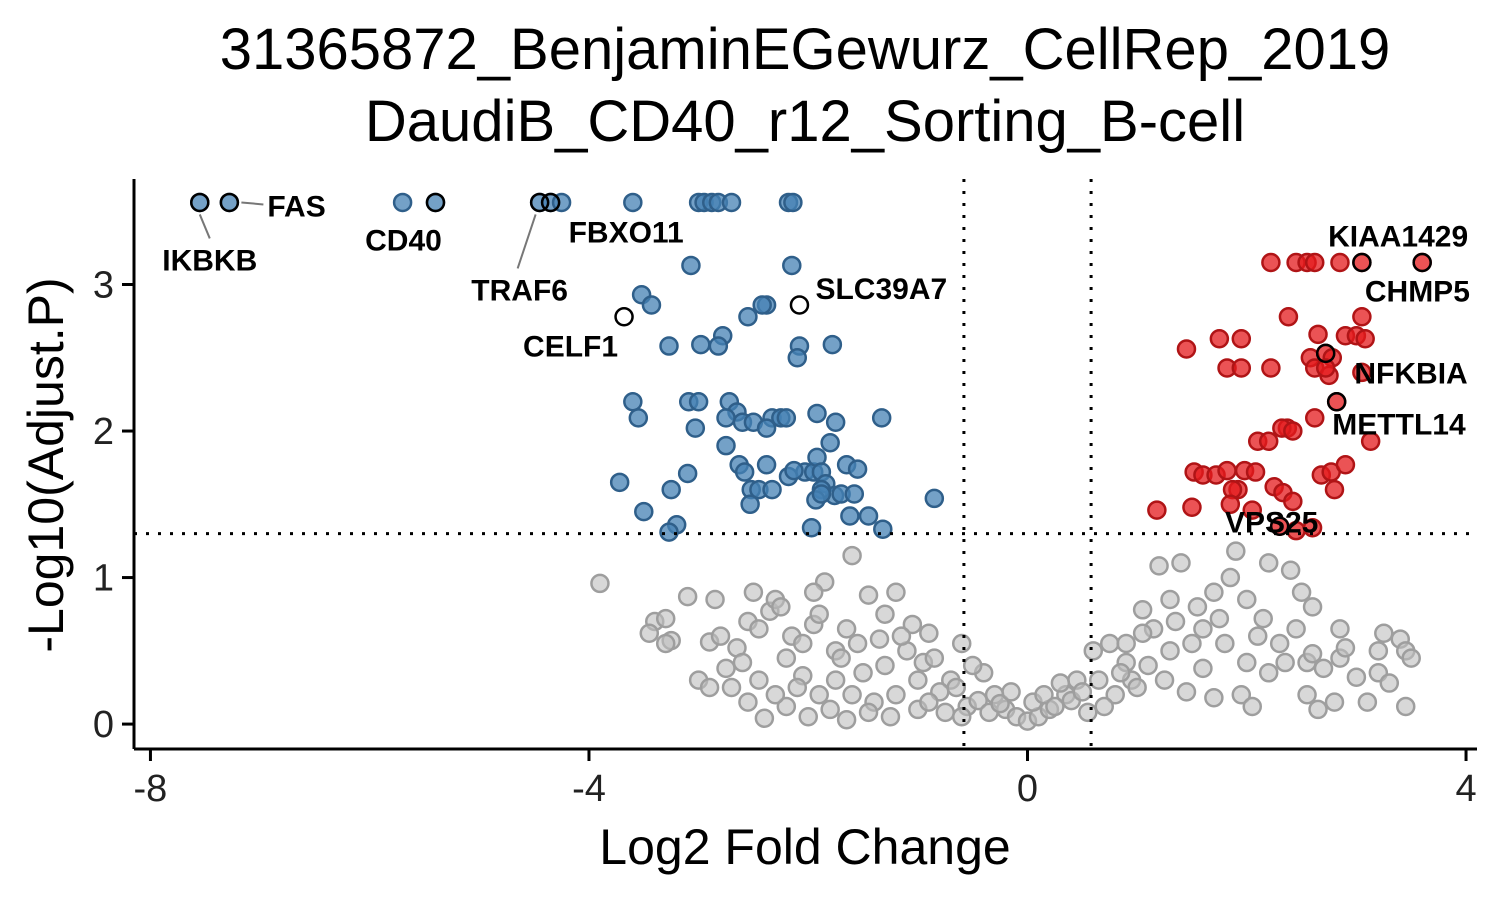 This screenshot has height=900, width=1500. I want to click on gene-label: CELF1, so click(570, 347).